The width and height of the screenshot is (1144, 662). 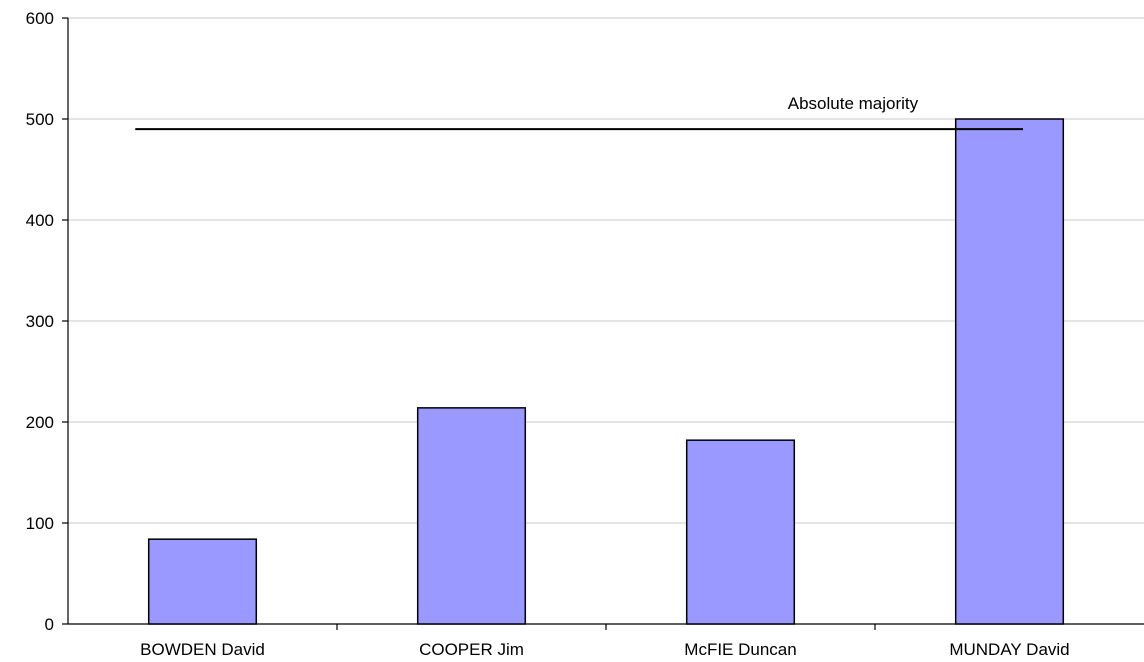 I want to click on x-tick-label-mcfie-duncan: McFIE Duncan, so click(x=740, y=649).